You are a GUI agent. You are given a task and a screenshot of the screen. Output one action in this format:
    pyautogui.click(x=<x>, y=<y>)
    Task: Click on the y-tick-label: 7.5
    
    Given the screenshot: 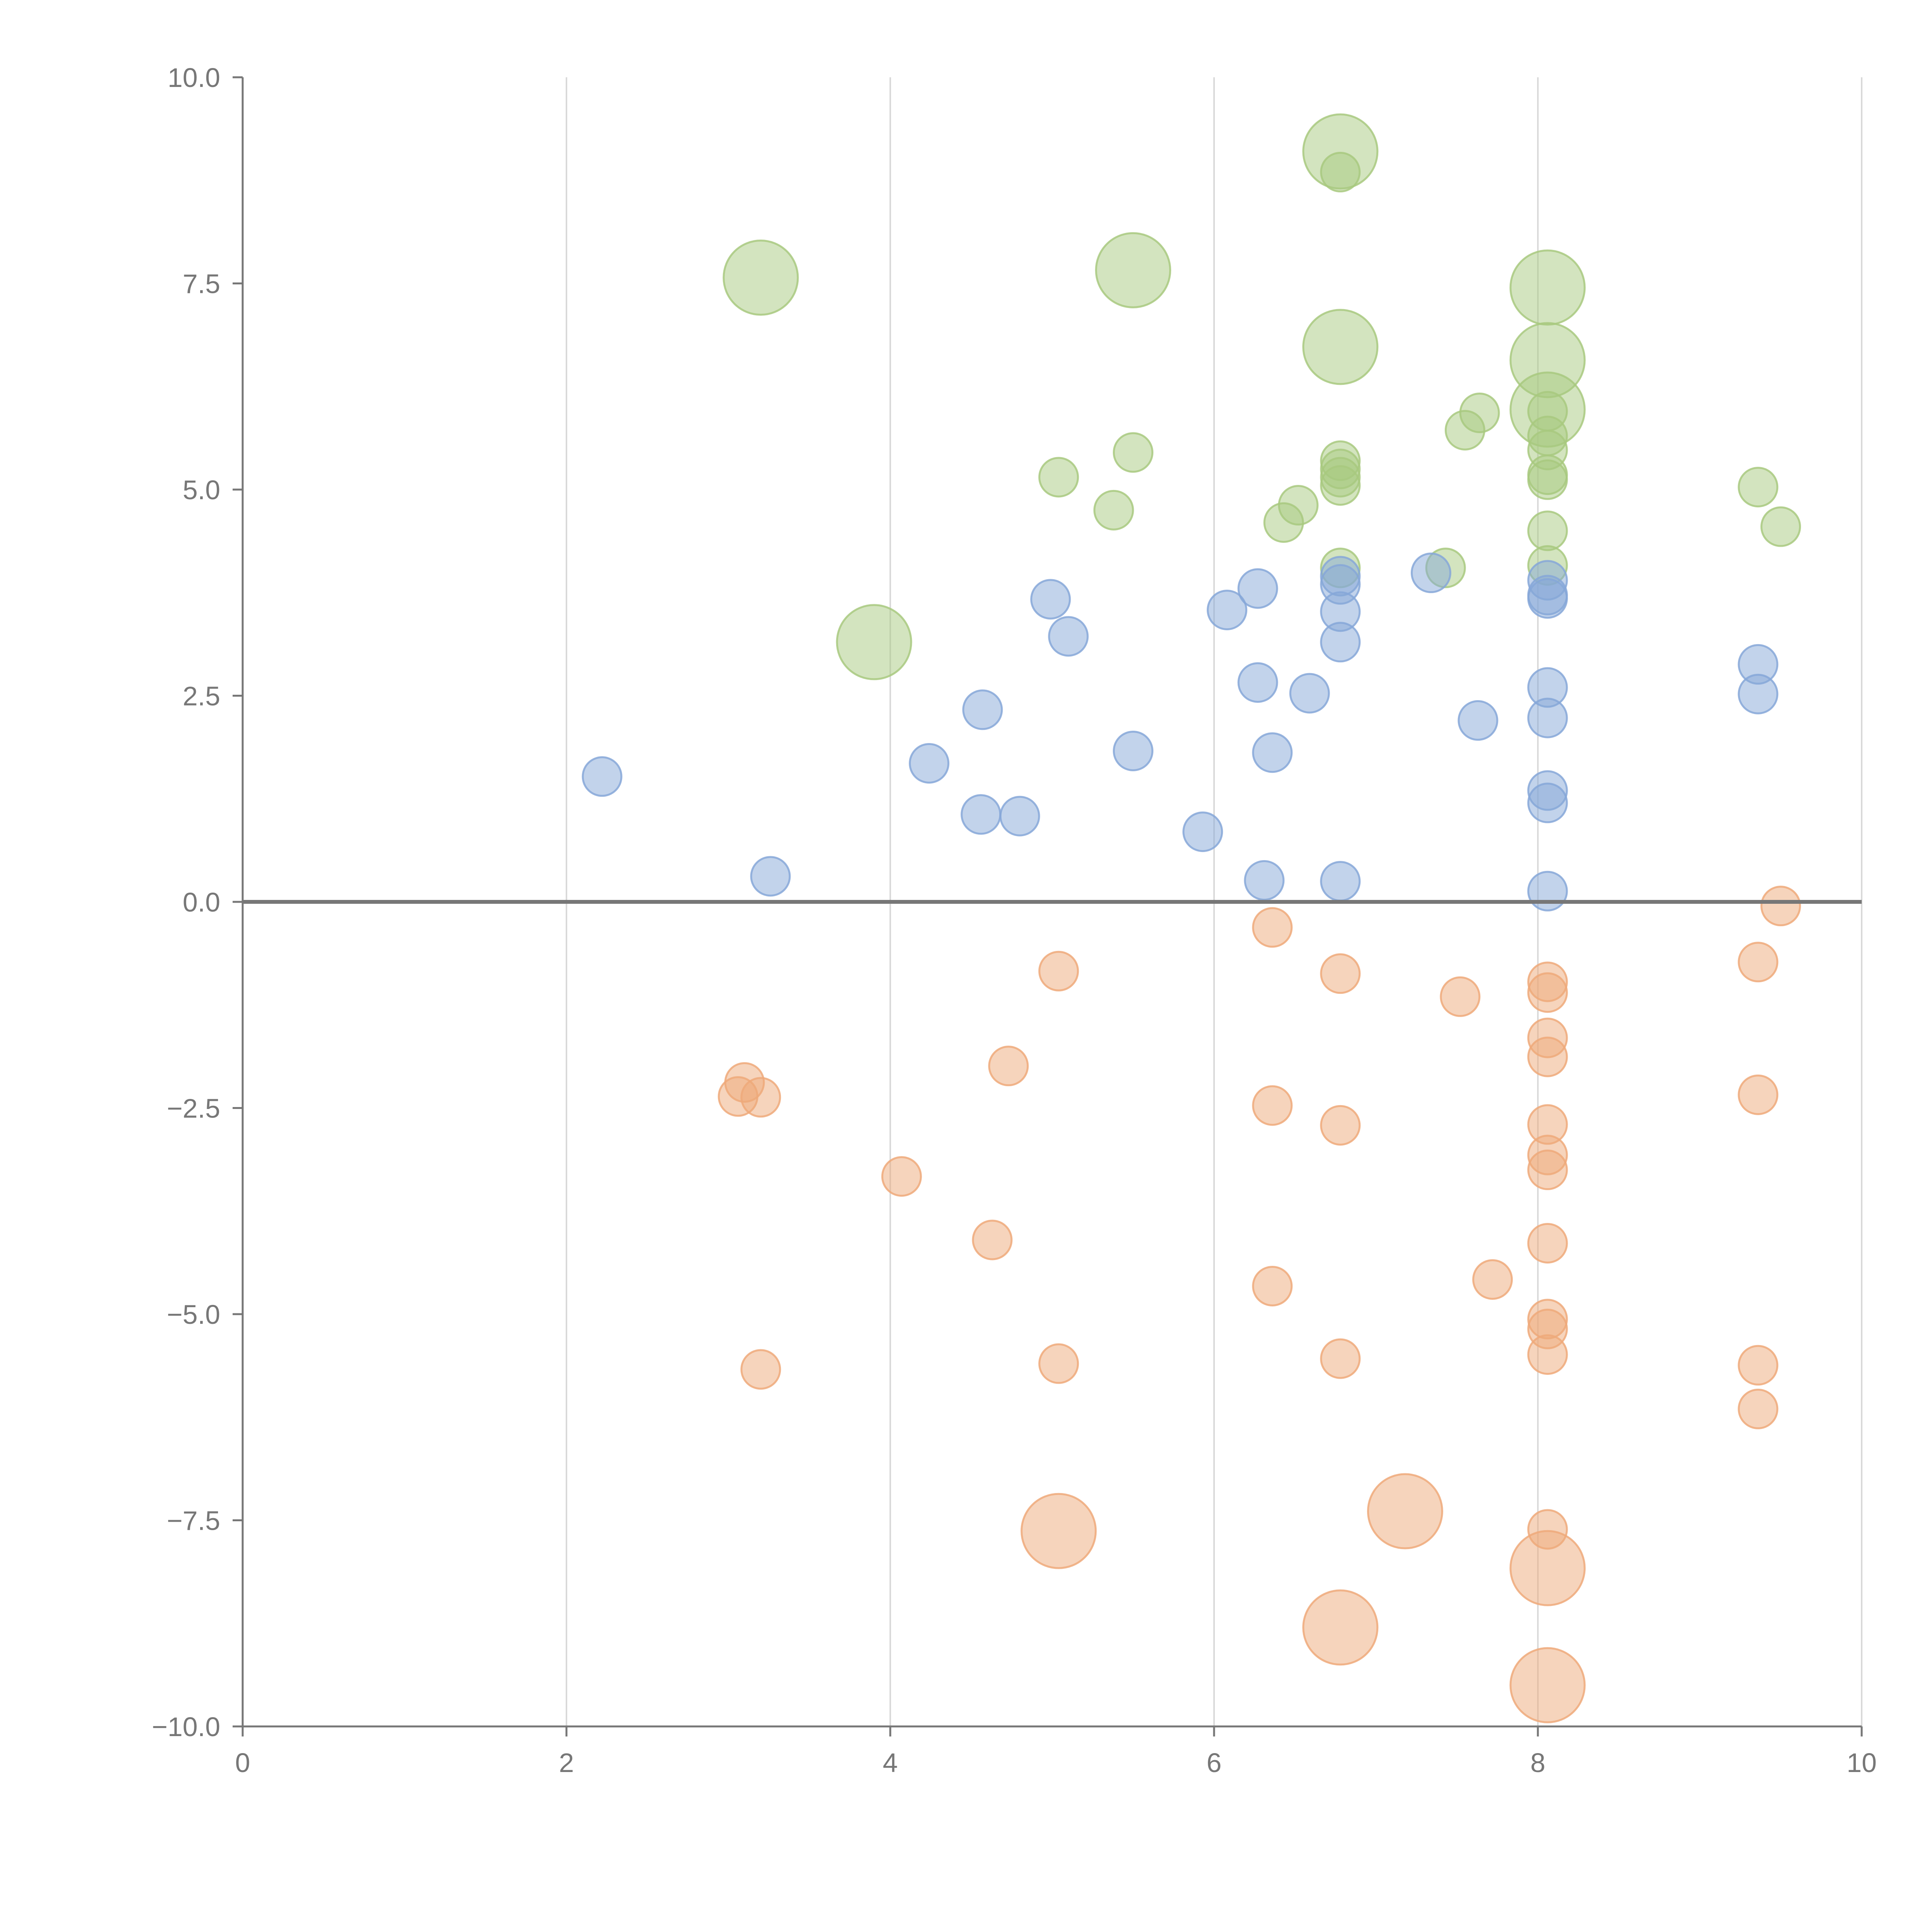 What is the action you would take?
    pyautogui.click(x=202, y=284)
    